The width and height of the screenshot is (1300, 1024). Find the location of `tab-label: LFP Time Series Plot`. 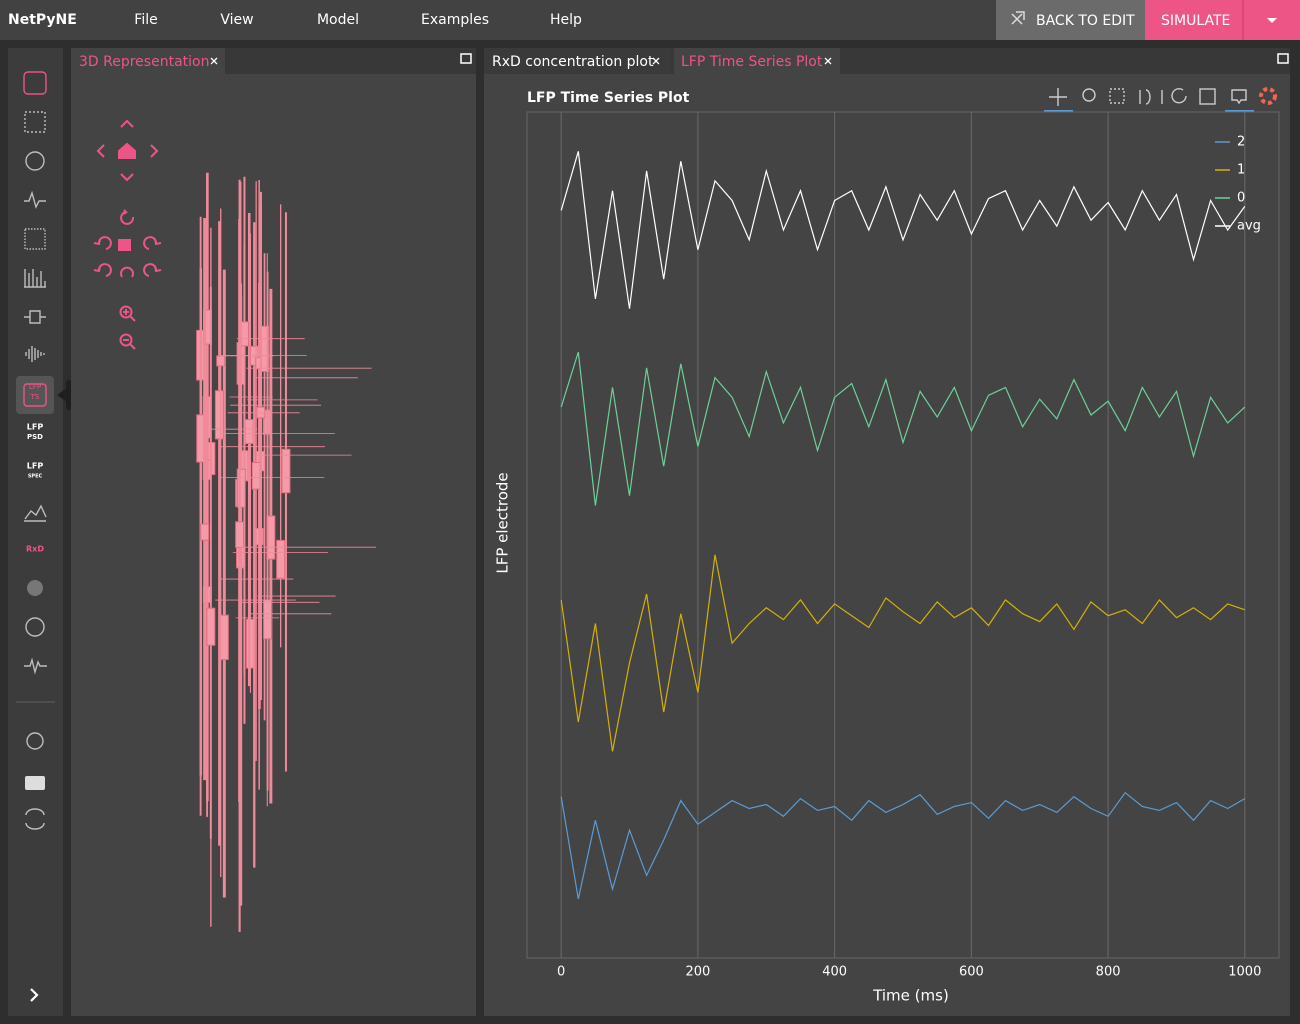

tab-label: LFP Time Series Plot is located at coordinates (752, 62).